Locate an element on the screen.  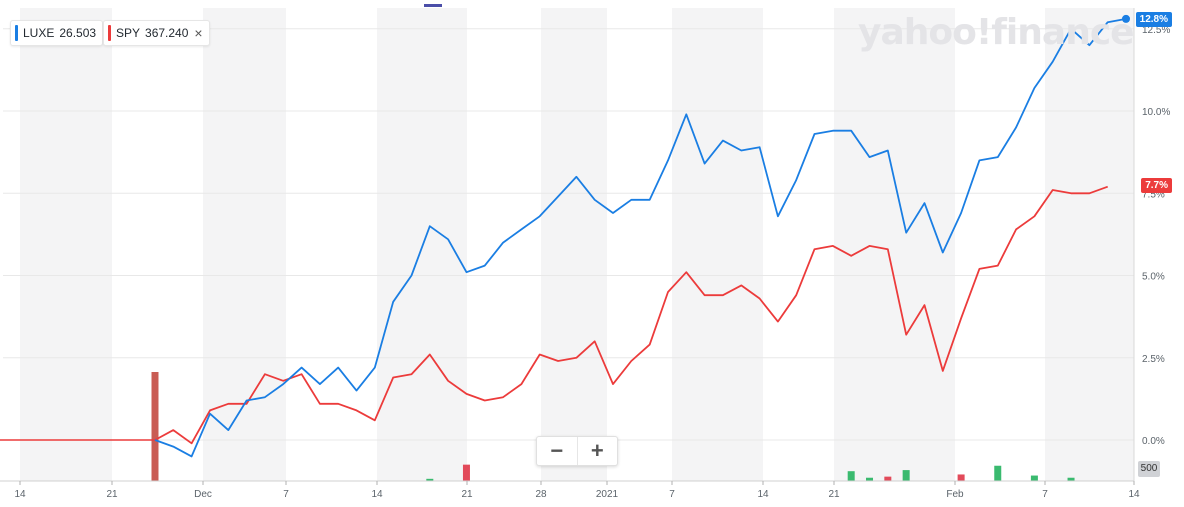
zoom-controls: − + is located at coordinates (577, 451).